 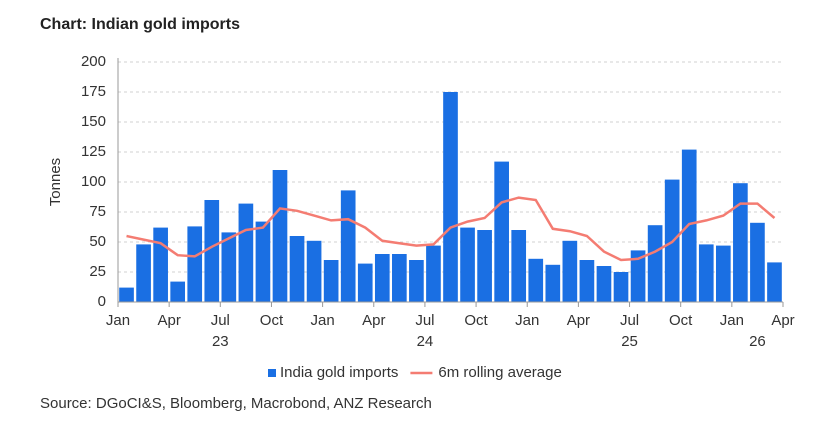 I want to click on y-tick-label: 175, so click(x=93, y=91).